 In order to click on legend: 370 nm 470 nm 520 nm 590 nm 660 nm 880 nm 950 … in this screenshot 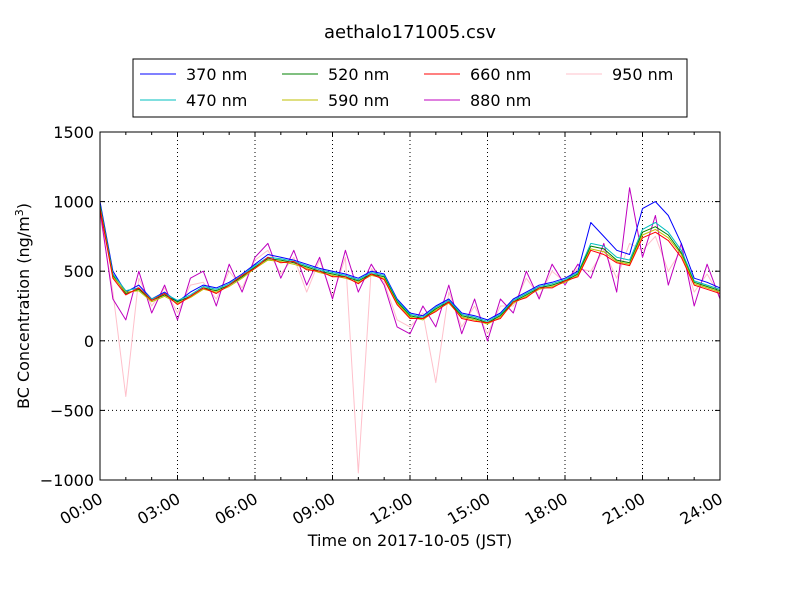, I will do `click(410, 88)`.